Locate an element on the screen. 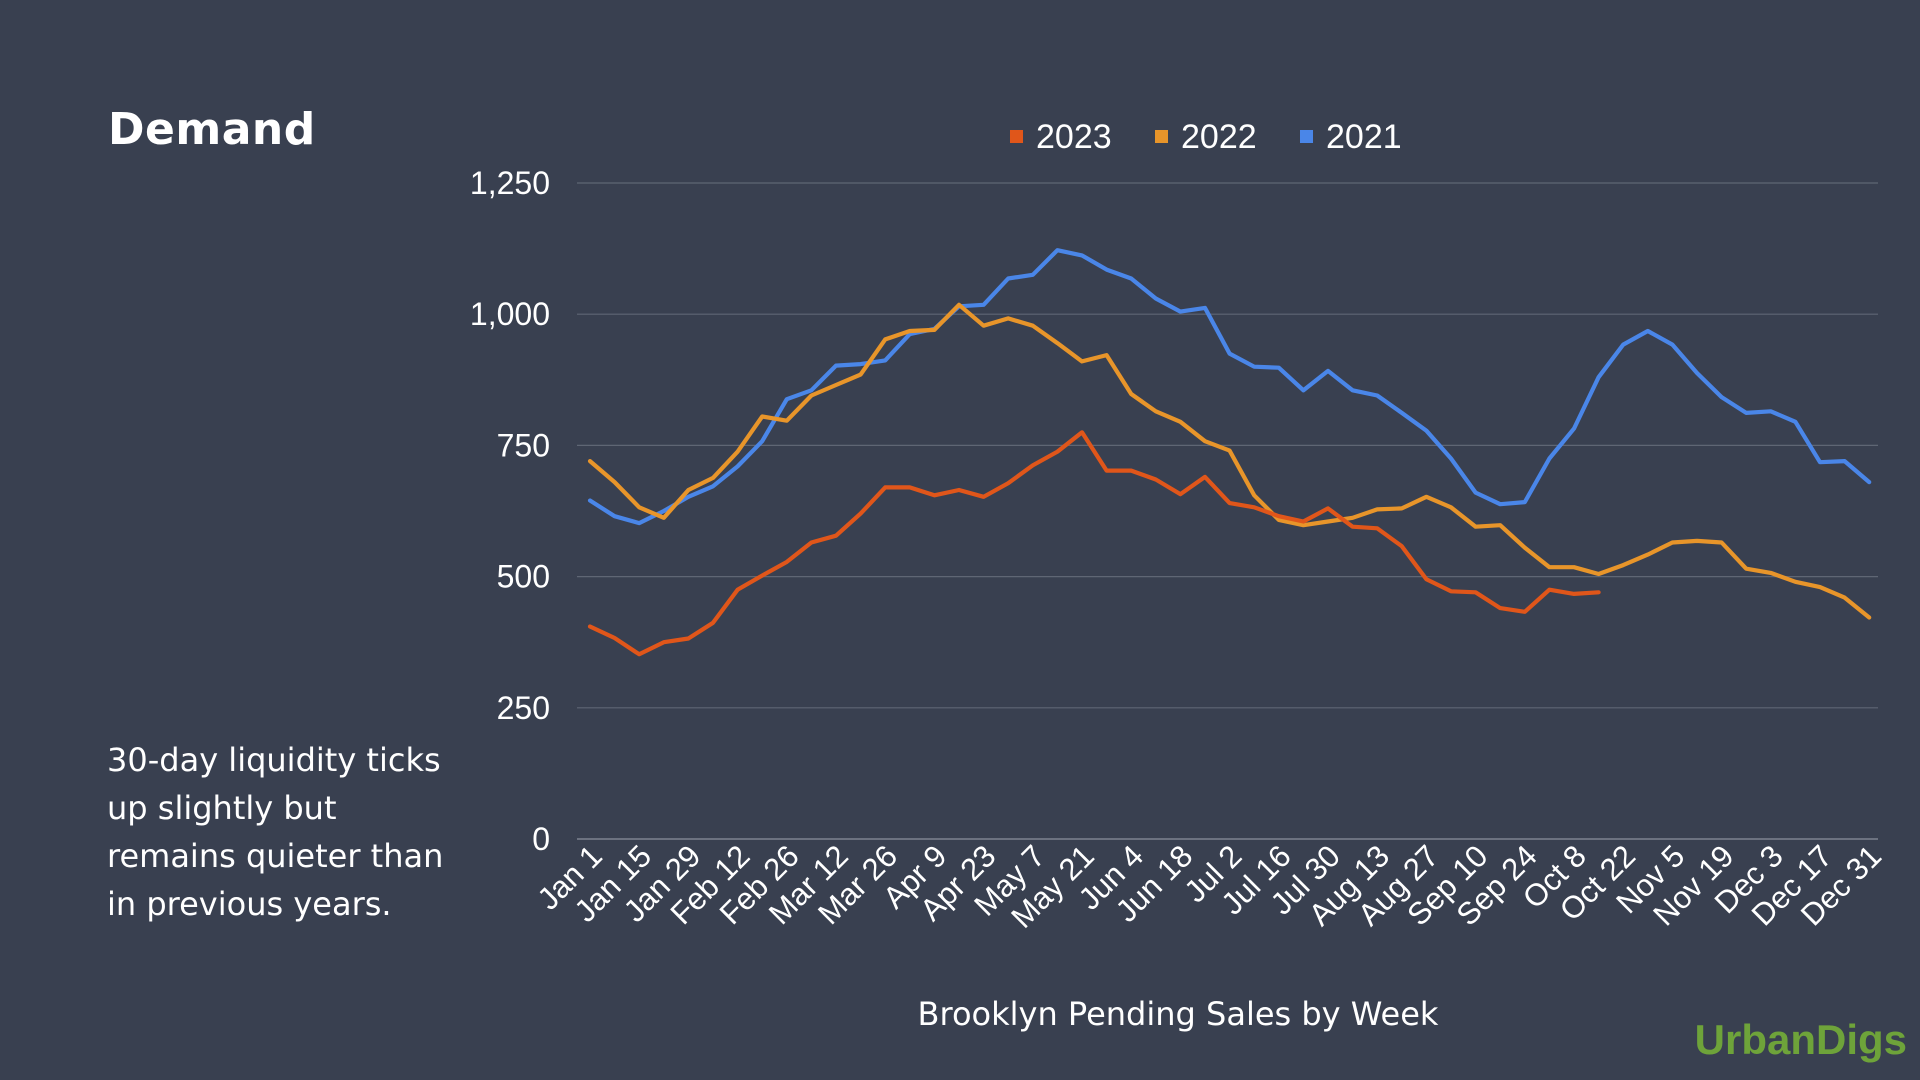 This screenshot has width=1920, height=1080. legend-swatch-2021 is located at coordinates (1306, 136).